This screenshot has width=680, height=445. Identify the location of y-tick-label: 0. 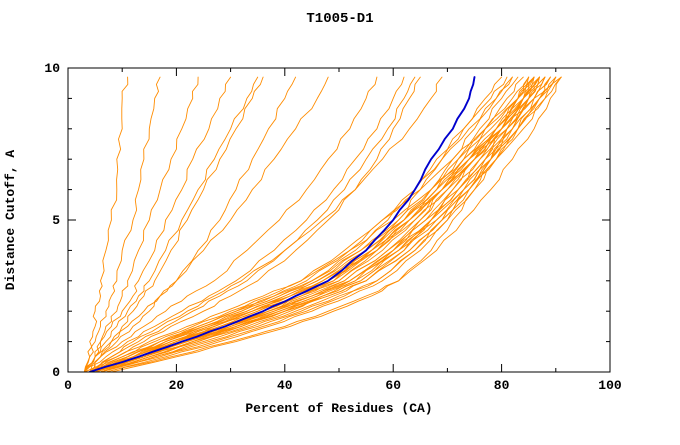
(56, 372).